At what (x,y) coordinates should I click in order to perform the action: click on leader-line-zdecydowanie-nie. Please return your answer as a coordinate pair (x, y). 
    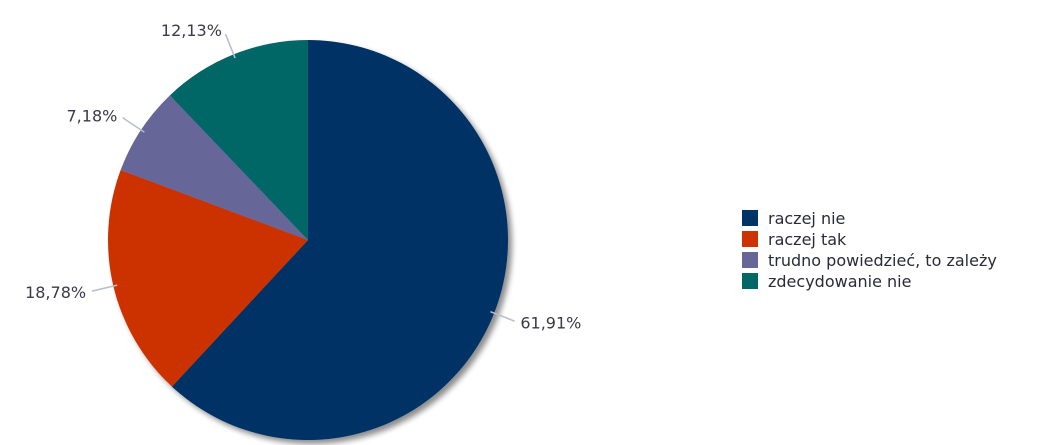
    Looking at the image, I should click on (230, 46).